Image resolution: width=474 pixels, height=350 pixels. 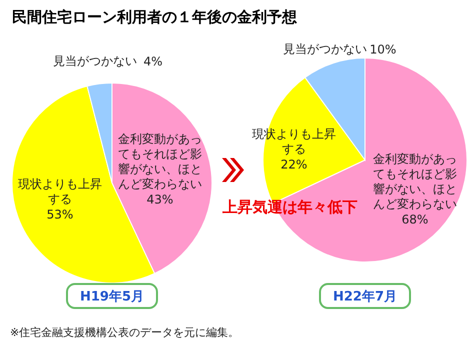 I want to click on text: ※住宅金融支援機構公表のデータを元に編集。, so click(x=125, y=332).